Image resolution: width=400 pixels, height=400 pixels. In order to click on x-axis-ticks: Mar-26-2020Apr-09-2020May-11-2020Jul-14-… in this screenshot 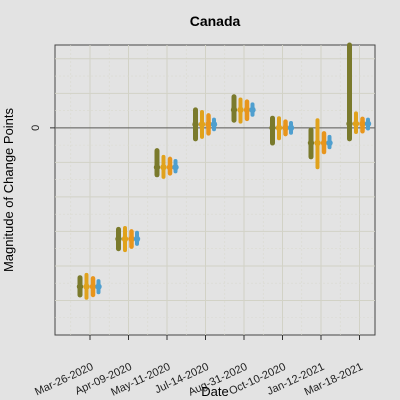, I will do `click(199, 367)`.